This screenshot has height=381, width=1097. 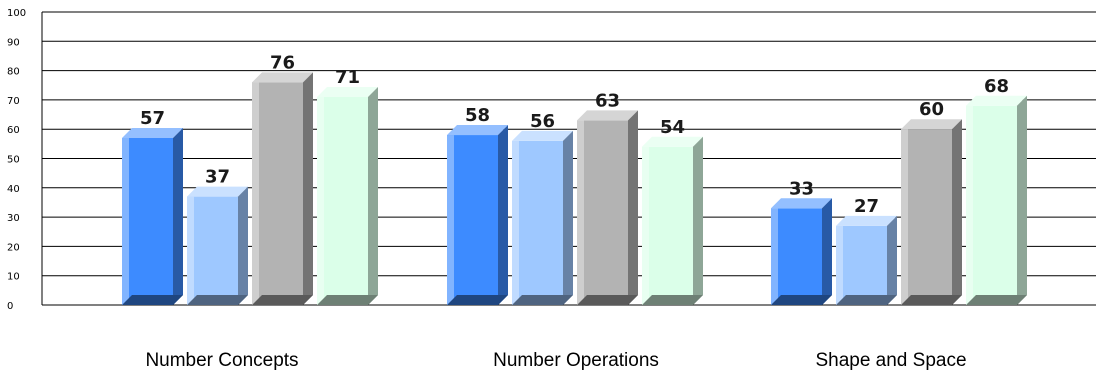 What do you see at coordinates (13, 72) in the screenshot?
I see `y-tick-label: 80` at bounding box center [13, 72].